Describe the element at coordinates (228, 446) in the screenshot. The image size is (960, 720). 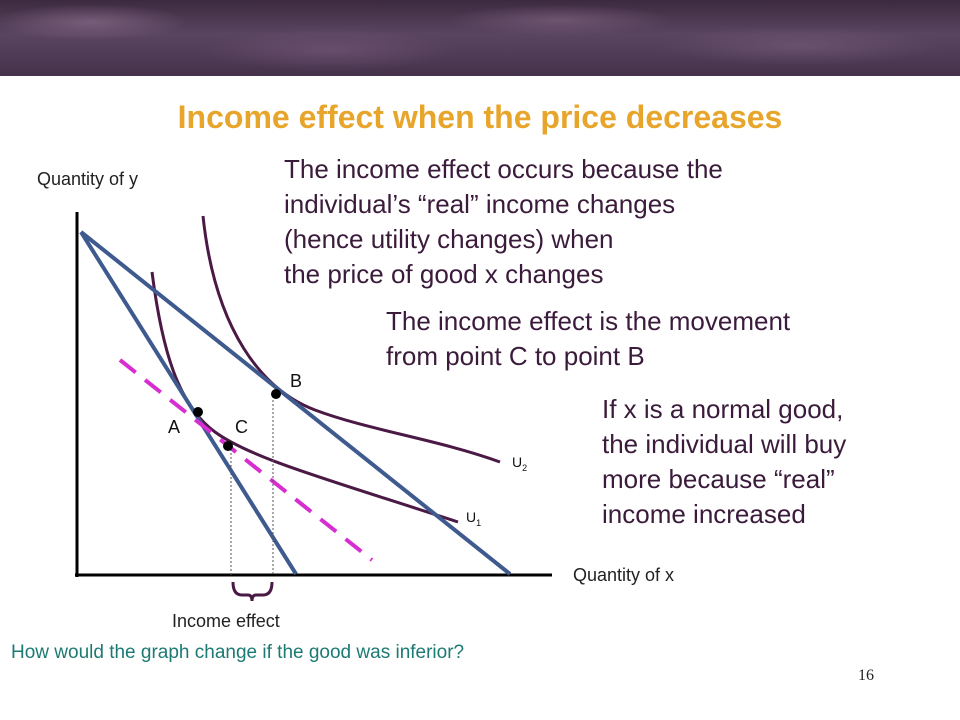
I see `point-c-marker` at that location.